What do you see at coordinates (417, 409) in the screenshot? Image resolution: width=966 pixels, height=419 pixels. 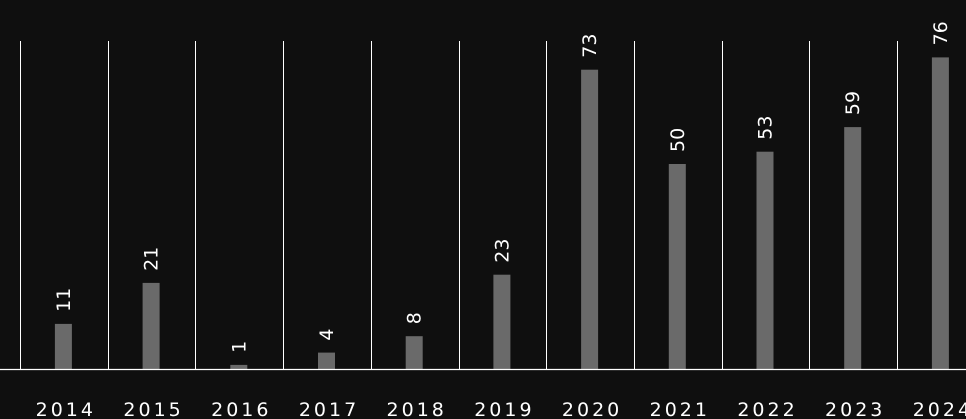 I see `x-tick-label-2018: 2018` at bounding box center [417, 409].